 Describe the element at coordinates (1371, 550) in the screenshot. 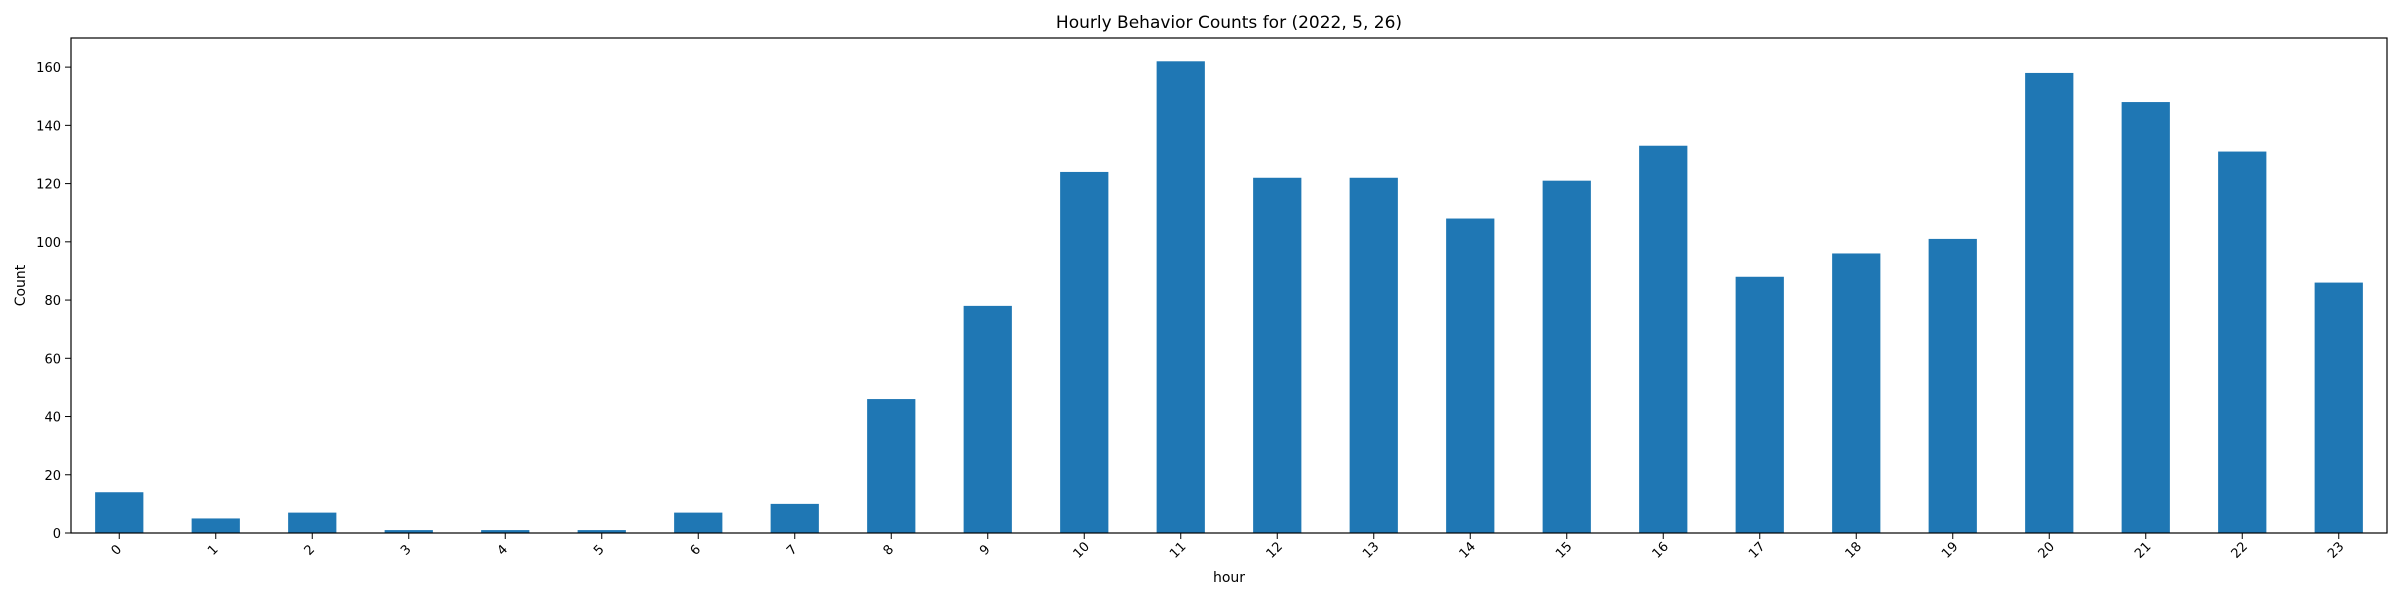

I see `x-tick-label: 13` at that location.